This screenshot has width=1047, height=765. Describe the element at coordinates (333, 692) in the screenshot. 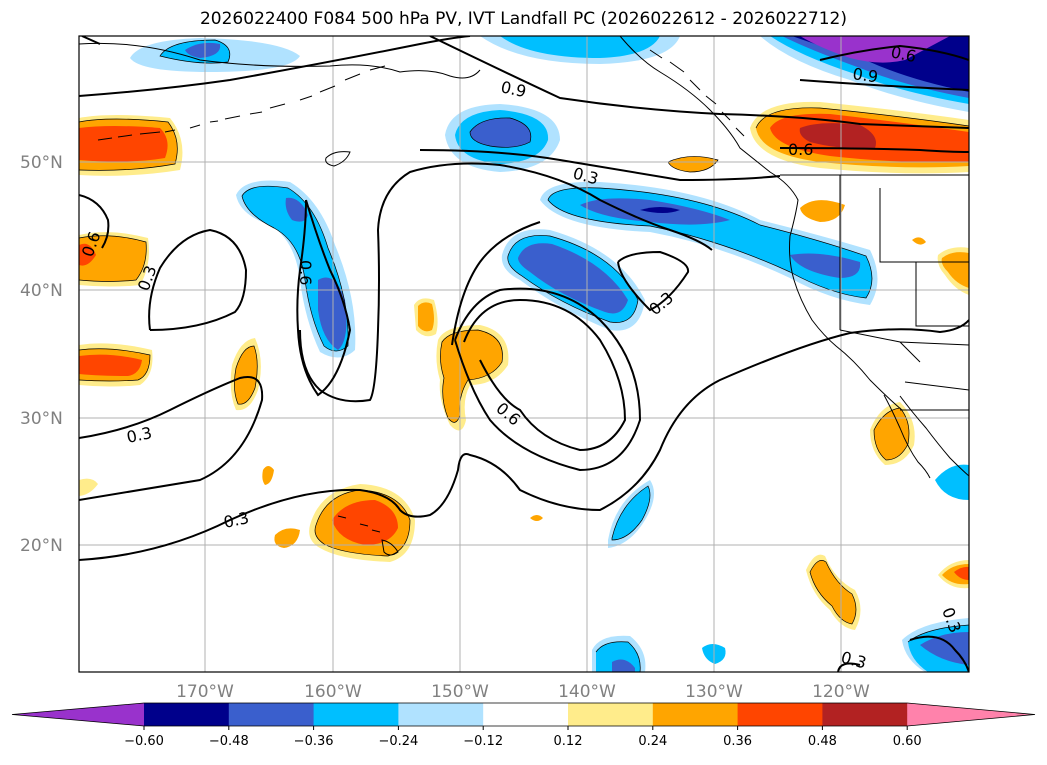

I see `lon-label-160w: 160°W` at that location.